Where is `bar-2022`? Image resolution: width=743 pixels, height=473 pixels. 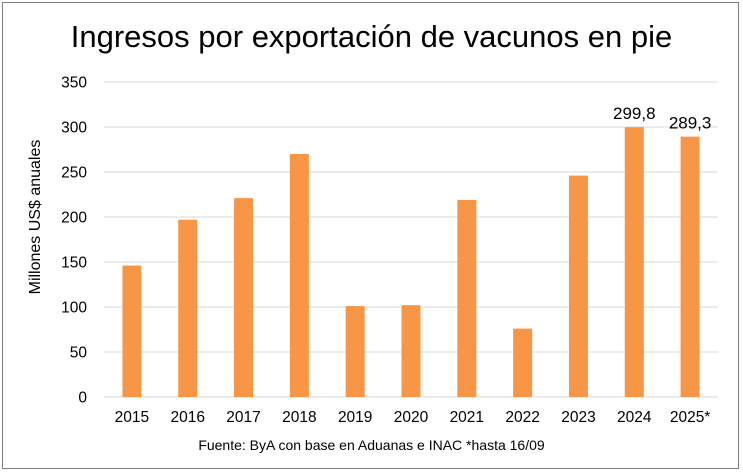 bar-2022 is located at coordinates (523, 362).